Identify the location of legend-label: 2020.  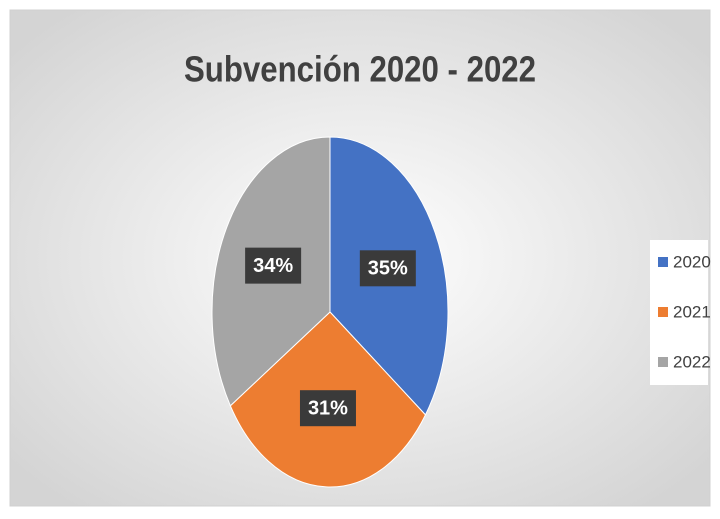
(692, 261).